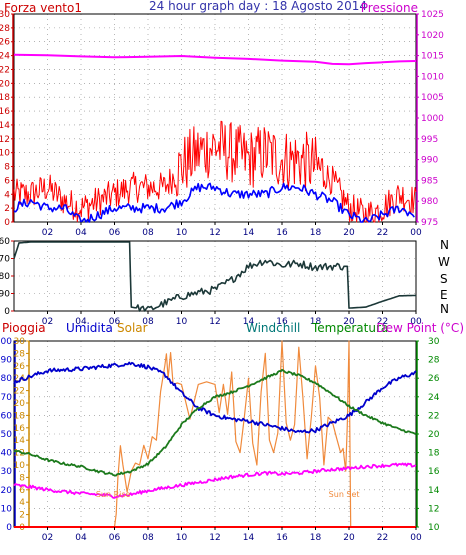  Describe the element at coordinates (7, 472) in the screenshot. I see `humidity-ytick-label-30: 30` at that location.